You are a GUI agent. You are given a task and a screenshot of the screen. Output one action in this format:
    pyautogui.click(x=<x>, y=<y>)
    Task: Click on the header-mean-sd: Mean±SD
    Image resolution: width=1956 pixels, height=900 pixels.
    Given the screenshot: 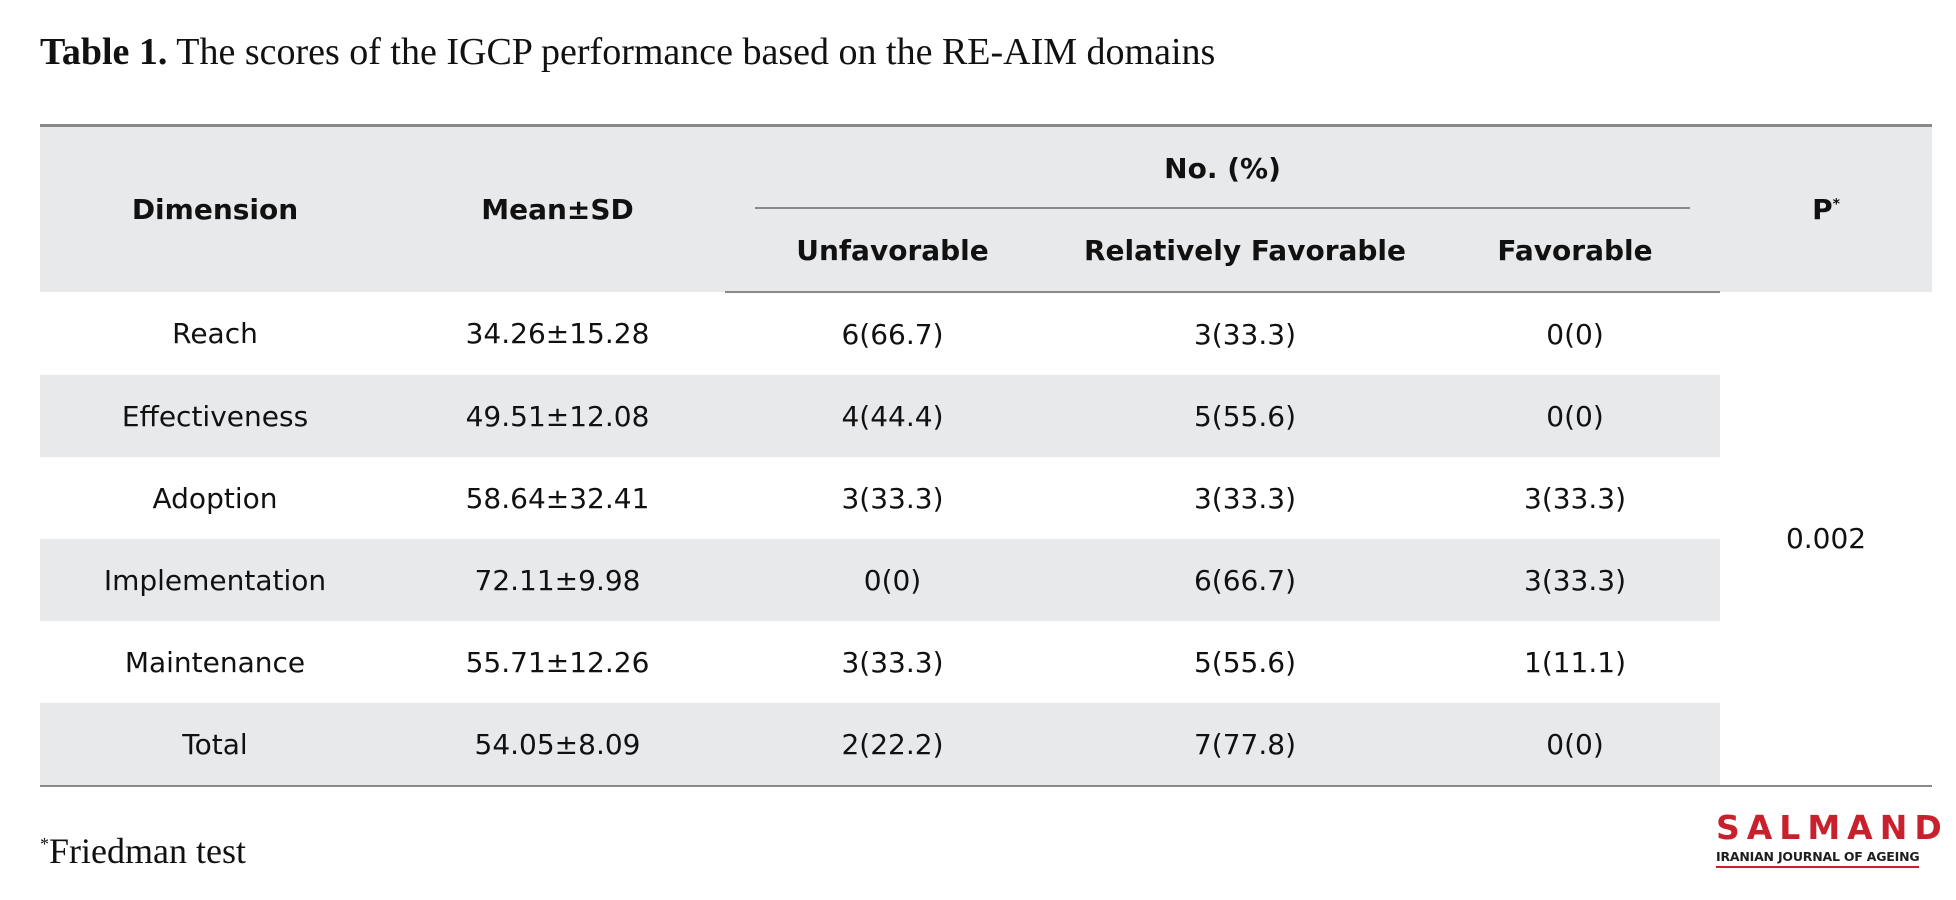 What is the action you would take?
    pyautogui.click(x=557, y=208)
    